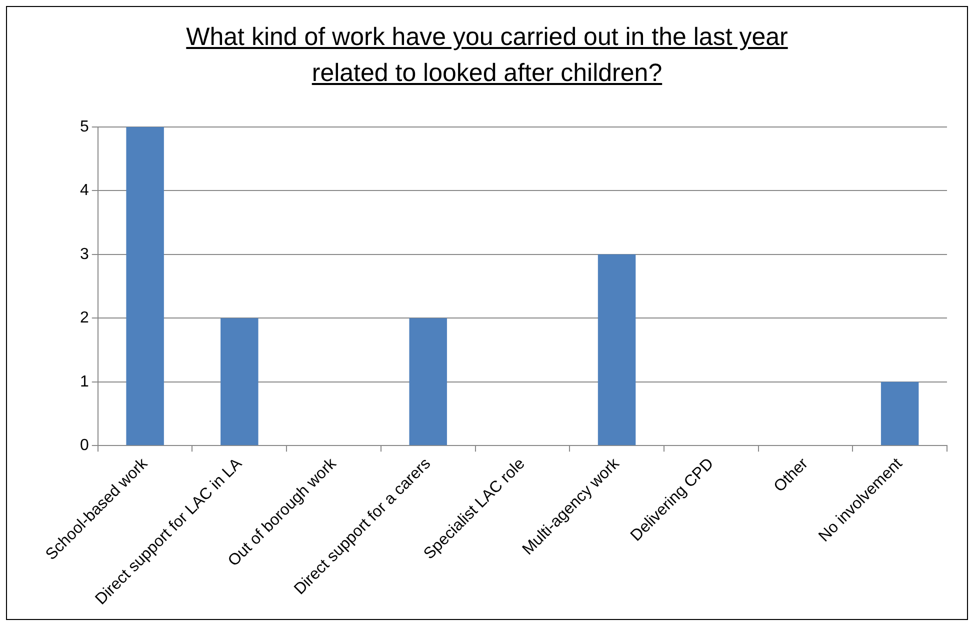 The height and width of the screenshot is (630, 976). Describe the element at coordinates (487, 55) in the screenshot. I see `chart-title: What kind of work have you carried out in the last year related to looked after children?` at that location.